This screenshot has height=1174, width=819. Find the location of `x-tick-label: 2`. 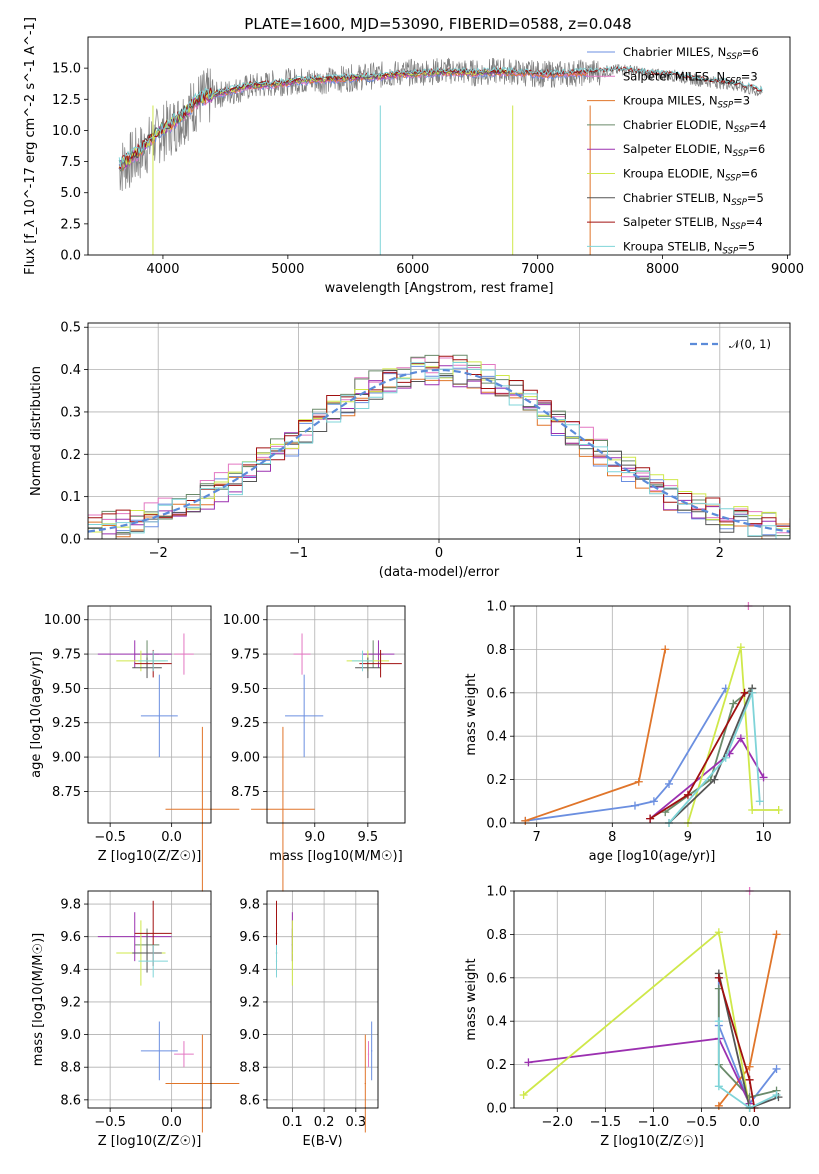

x-tick-label: 2 is located at coordinates (720, 553).